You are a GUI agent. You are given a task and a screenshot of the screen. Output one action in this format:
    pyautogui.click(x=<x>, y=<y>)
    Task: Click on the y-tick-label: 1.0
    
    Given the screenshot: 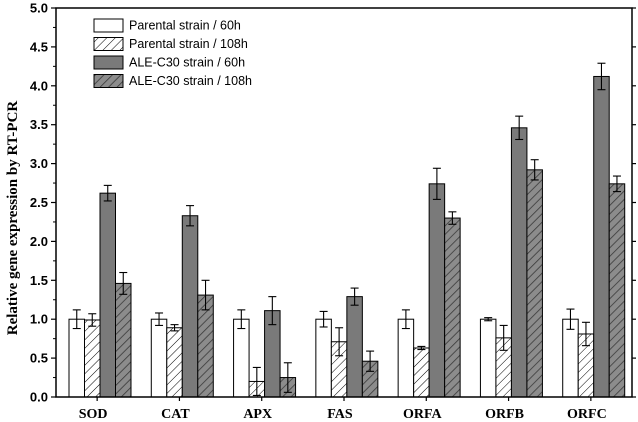 What is the action you would take?
    pyautogui.click(x=39, y=319)
    